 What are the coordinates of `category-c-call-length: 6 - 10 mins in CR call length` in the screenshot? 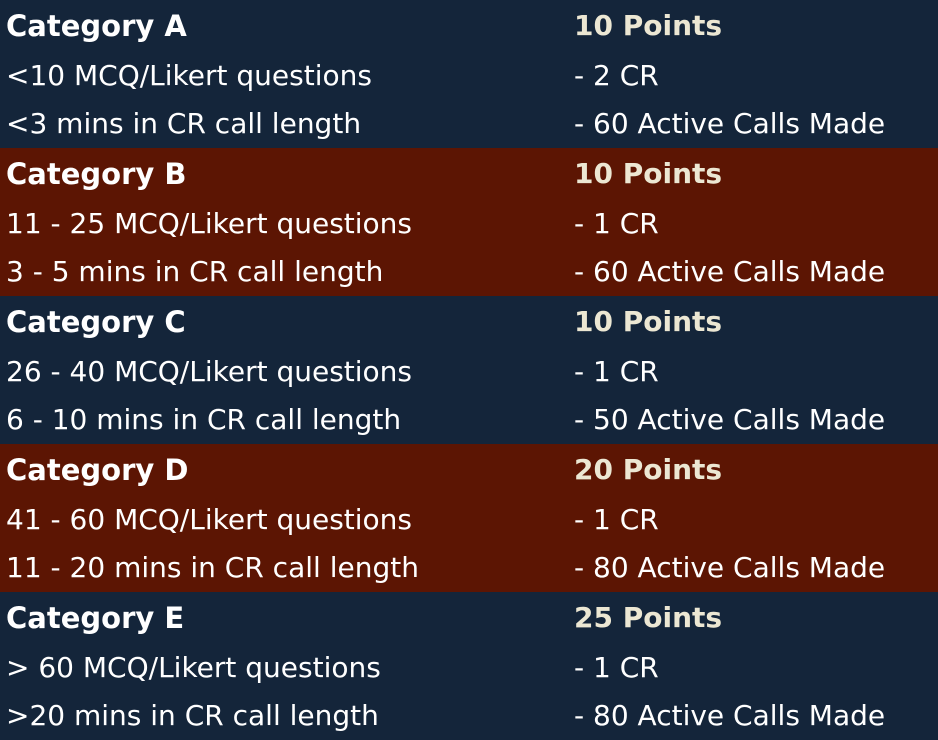 It's located at (204, 419).